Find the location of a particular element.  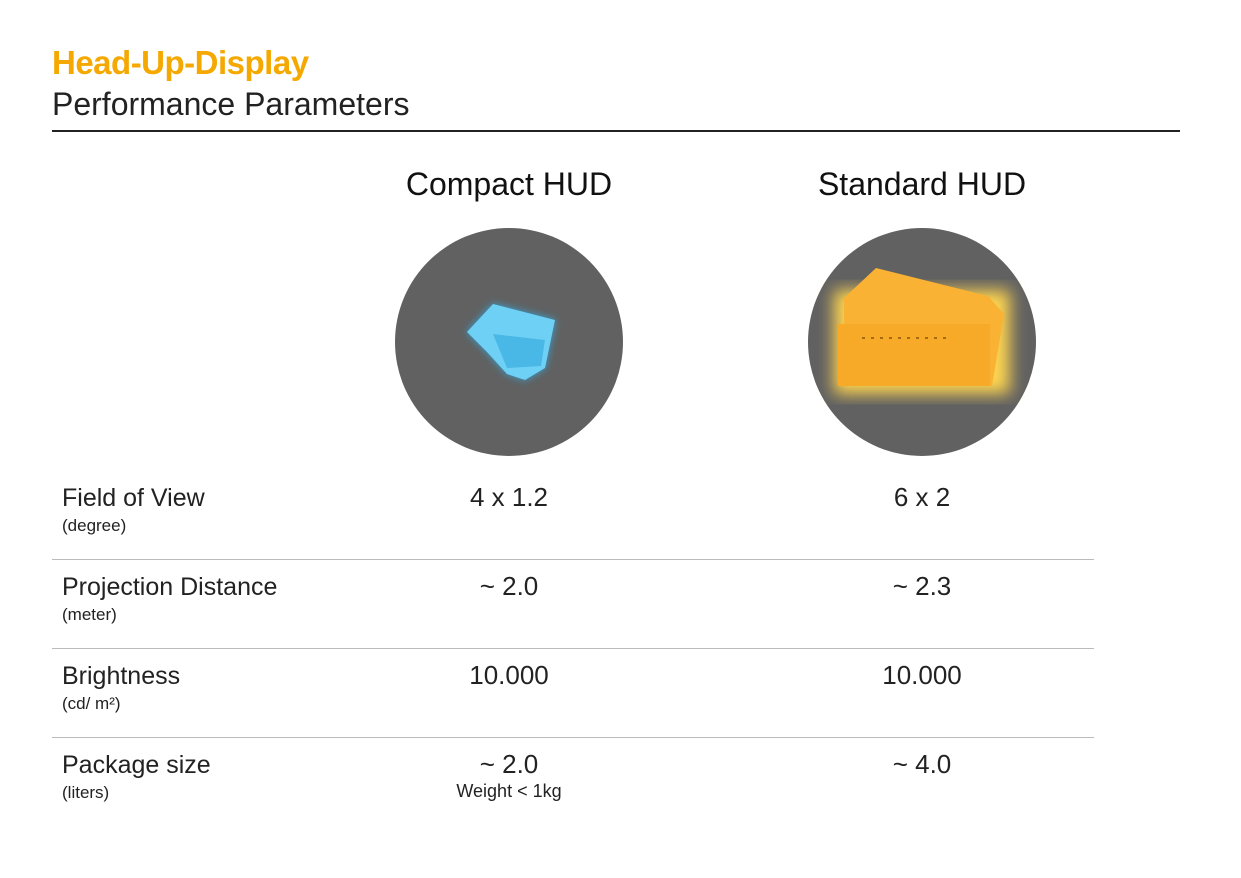

standard-hud-image is located at coordinates (922, 342).